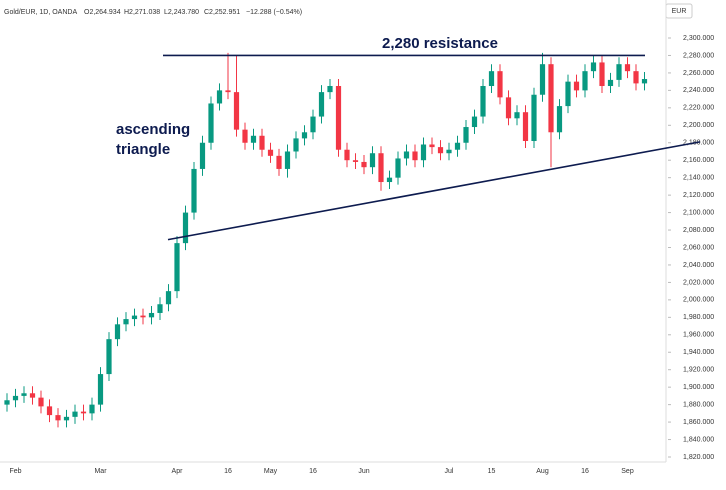 The height and width of the screenshot is (490, 726). Describe the element at coordinates (698, 125) in the screenshot. I see `y-tick-label: 2,200.000` at that location.